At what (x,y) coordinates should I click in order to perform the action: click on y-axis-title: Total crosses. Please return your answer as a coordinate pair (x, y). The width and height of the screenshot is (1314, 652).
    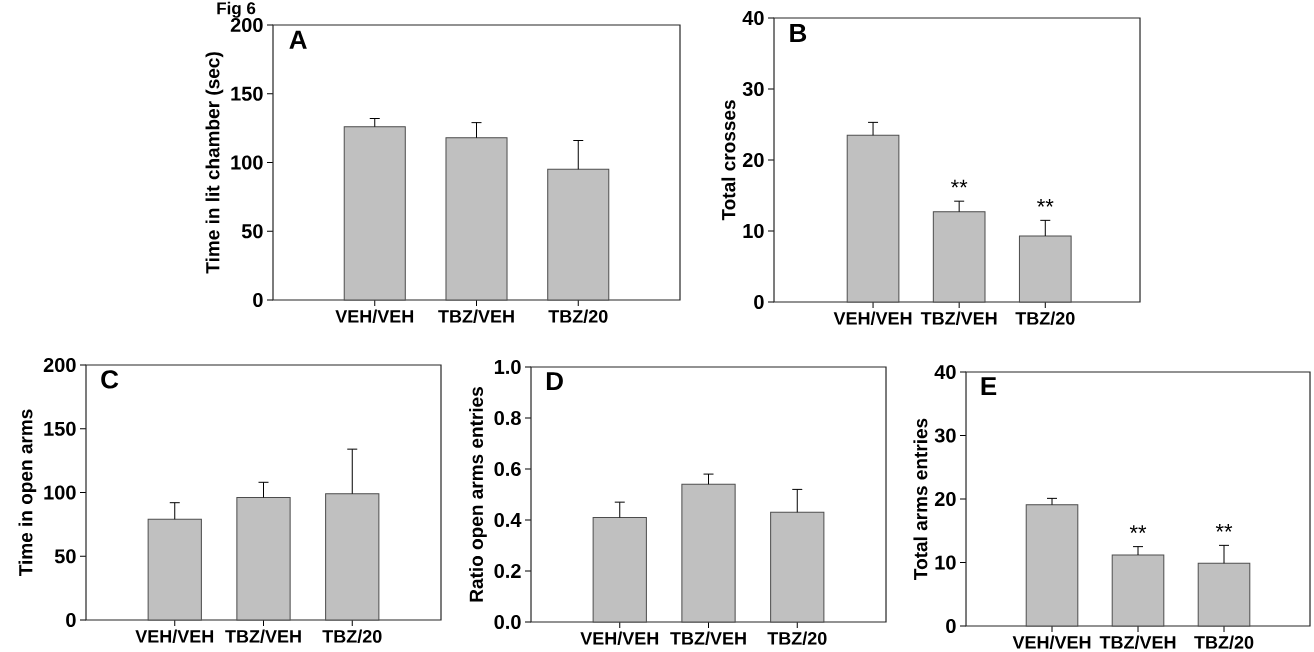
    Looking at the image, I should click on (728, 160).